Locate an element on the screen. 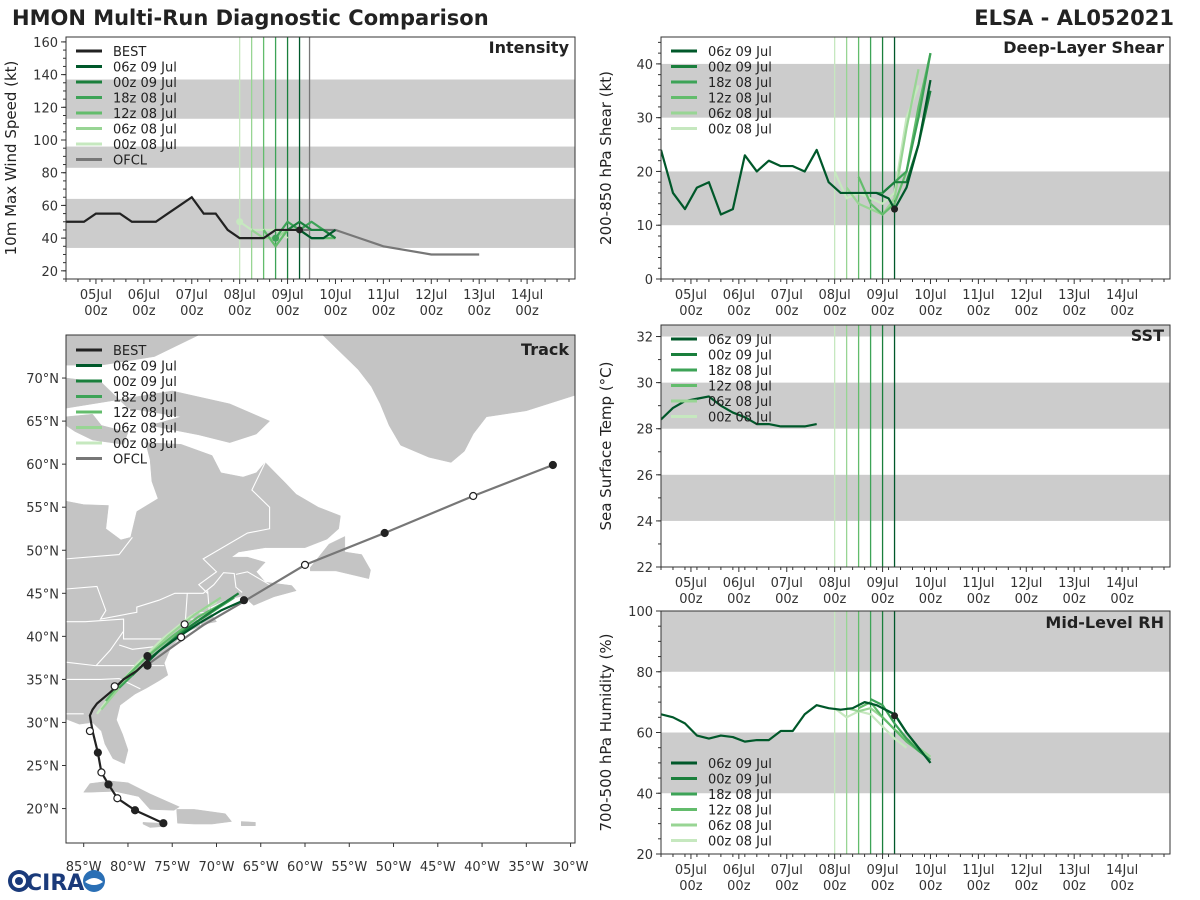  data-point-marker is located at coordinates (240, 222).